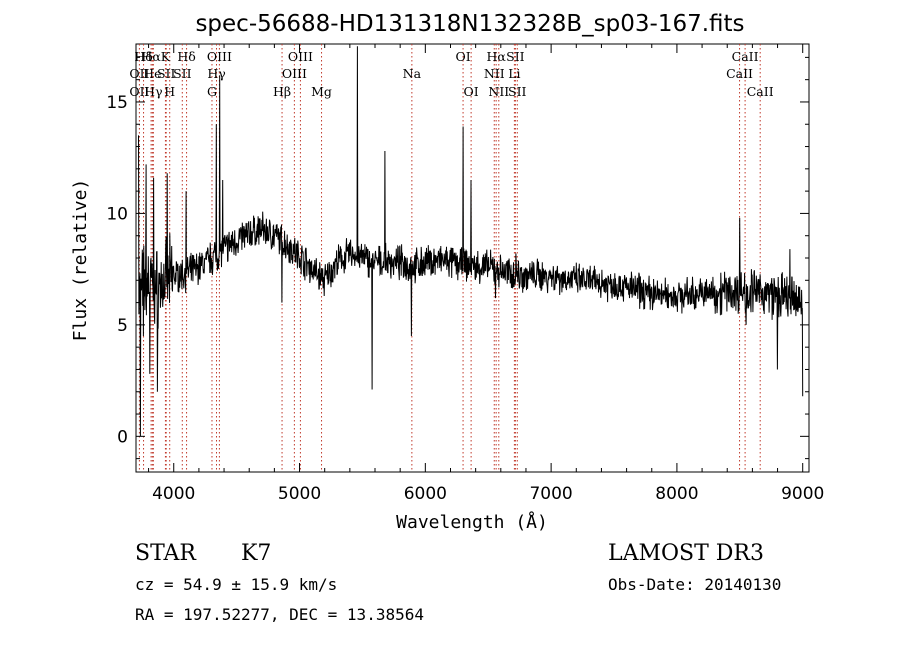  What do you see at coordinates (122, 326) in the screenshot?
I see `y-tick-label: 5` at bounding box center [122, 326].